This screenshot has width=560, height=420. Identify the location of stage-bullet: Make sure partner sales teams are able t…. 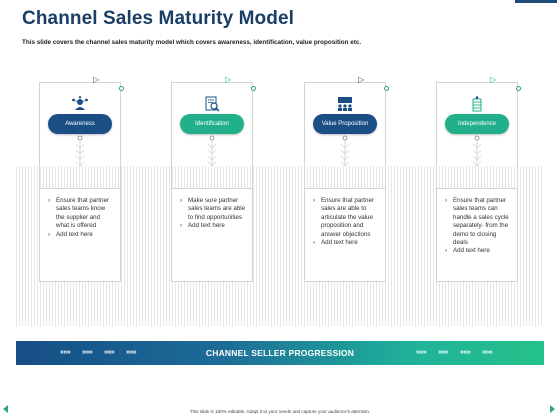
(213, 209).